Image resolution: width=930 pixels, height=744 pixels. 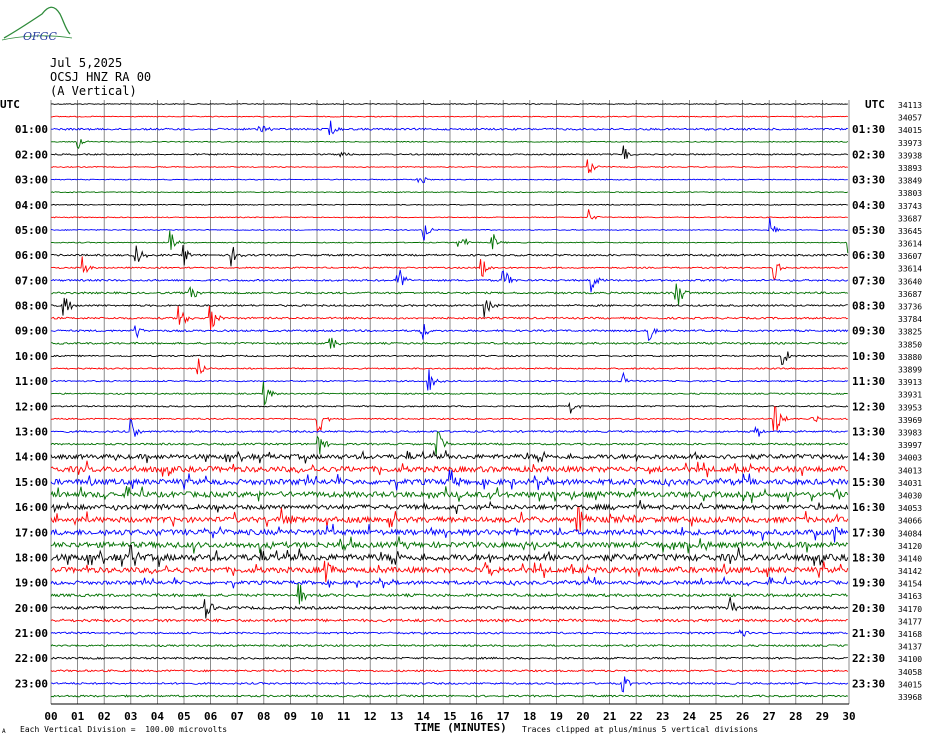 What do you see at coordinates (910, 382) in the screenshot?
I see `trace-offset-label-22: 33913` at bounding box center [910, 382].